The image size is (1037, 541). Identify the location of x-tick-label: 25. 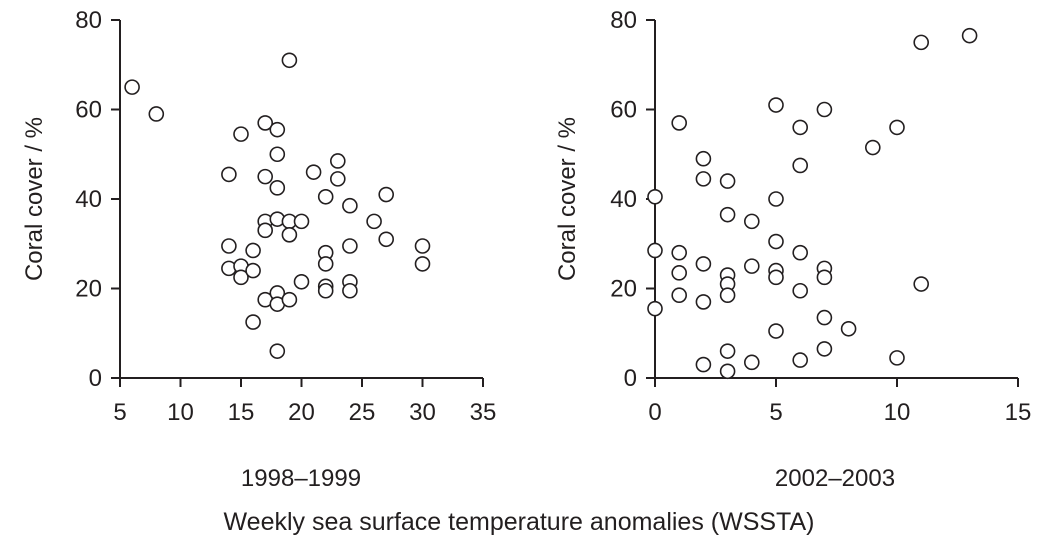
(362, 412).